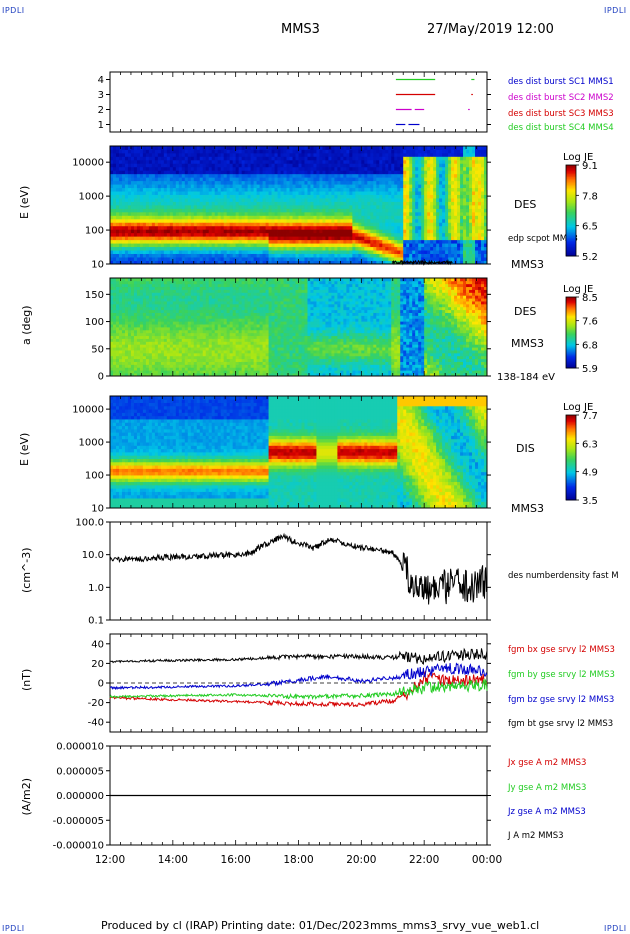 This screenshot has width=630, height=934. I want to click on burst-panel-ytick-label: 3, so click(101, 95).